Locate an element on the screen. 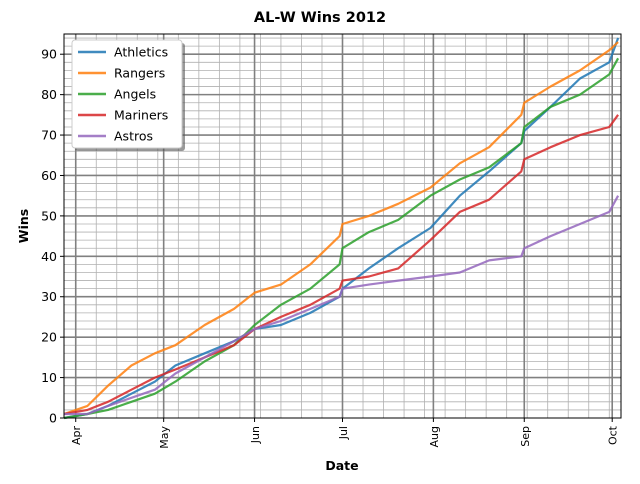  x-tick-label: May is located at coordinates (164, 437).